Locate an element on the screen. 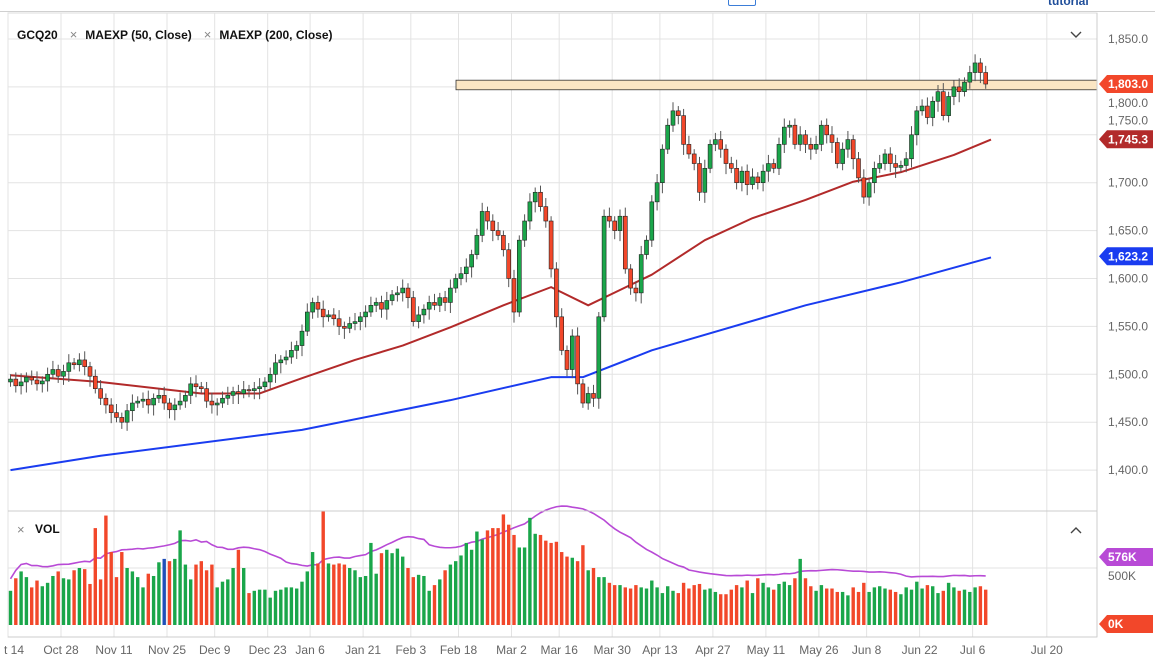 This screenshot has width=1155, height=660. y-tick-label: 1,750.0 is located at coordinates (1128, 120).